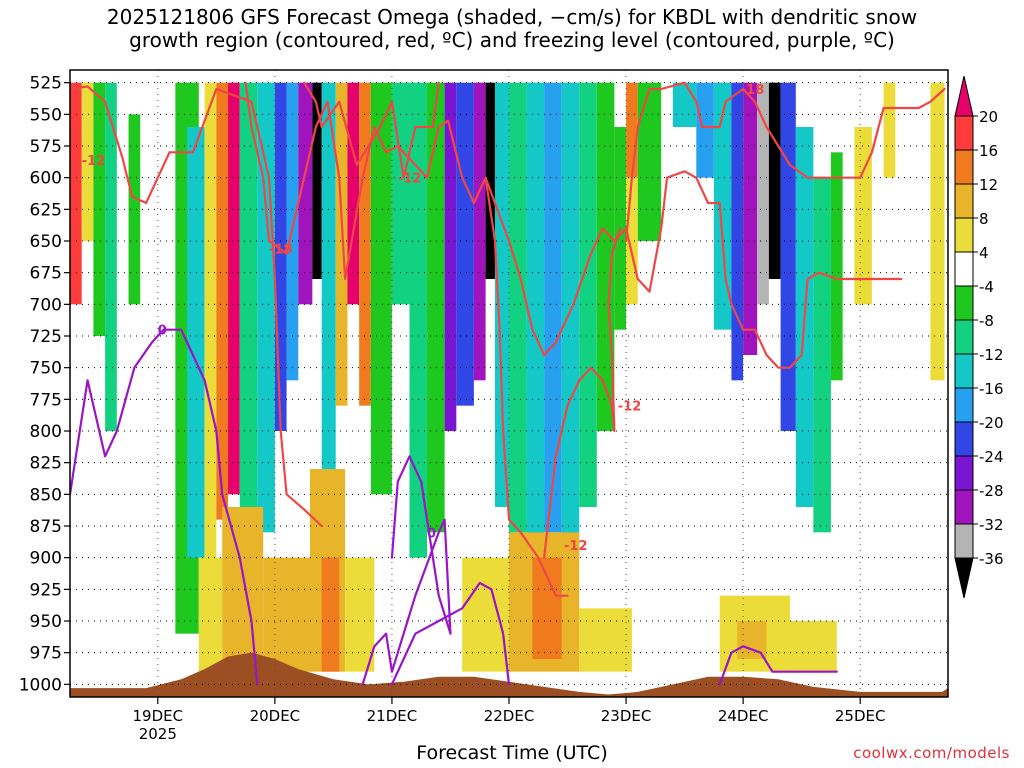 The image size is (1024, 768). What do you see at coordinates (964, 578) in the screenshot?
I see `colorbar-bottom-arrow` at bounding box center [964, 578].